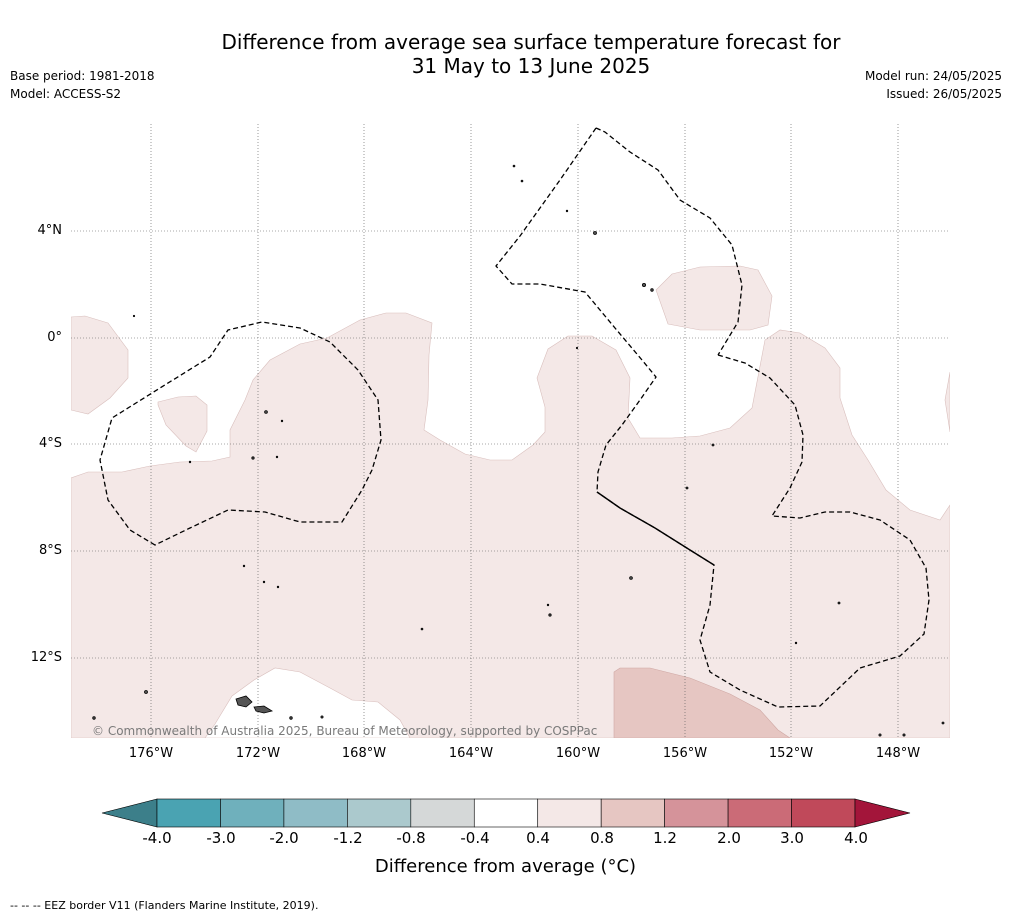 Image resolution: width=1011 pixels, height=919 pixels. What do you see at coordinates (151, 753) in the screenshot?
I see `lon-label-176w: 176°W` at bounding box center [151, 753].